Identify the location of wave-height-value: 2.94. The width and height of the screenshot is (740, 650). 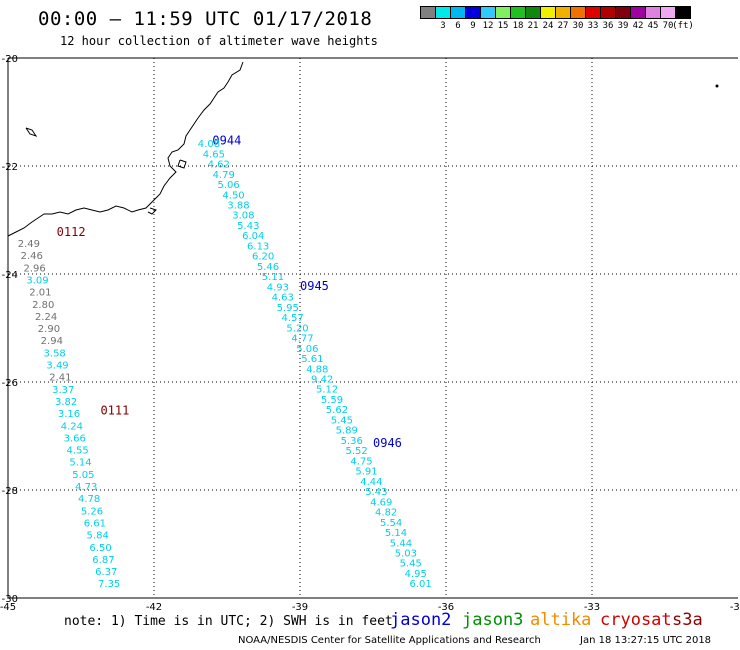
(52, 341).